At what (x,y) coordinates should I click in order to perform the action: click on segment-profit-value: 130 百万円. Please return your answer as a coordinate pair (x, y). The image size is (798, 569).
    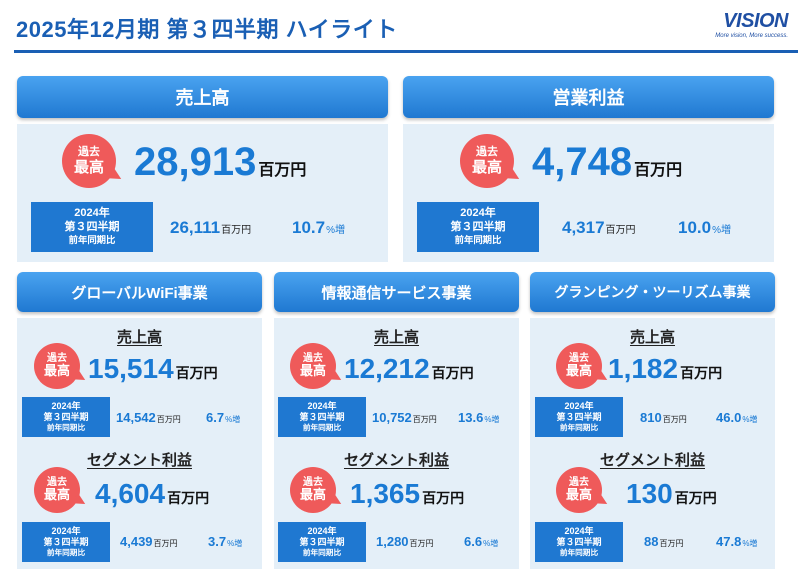
    Looking at the image, I should click on (671, 493).